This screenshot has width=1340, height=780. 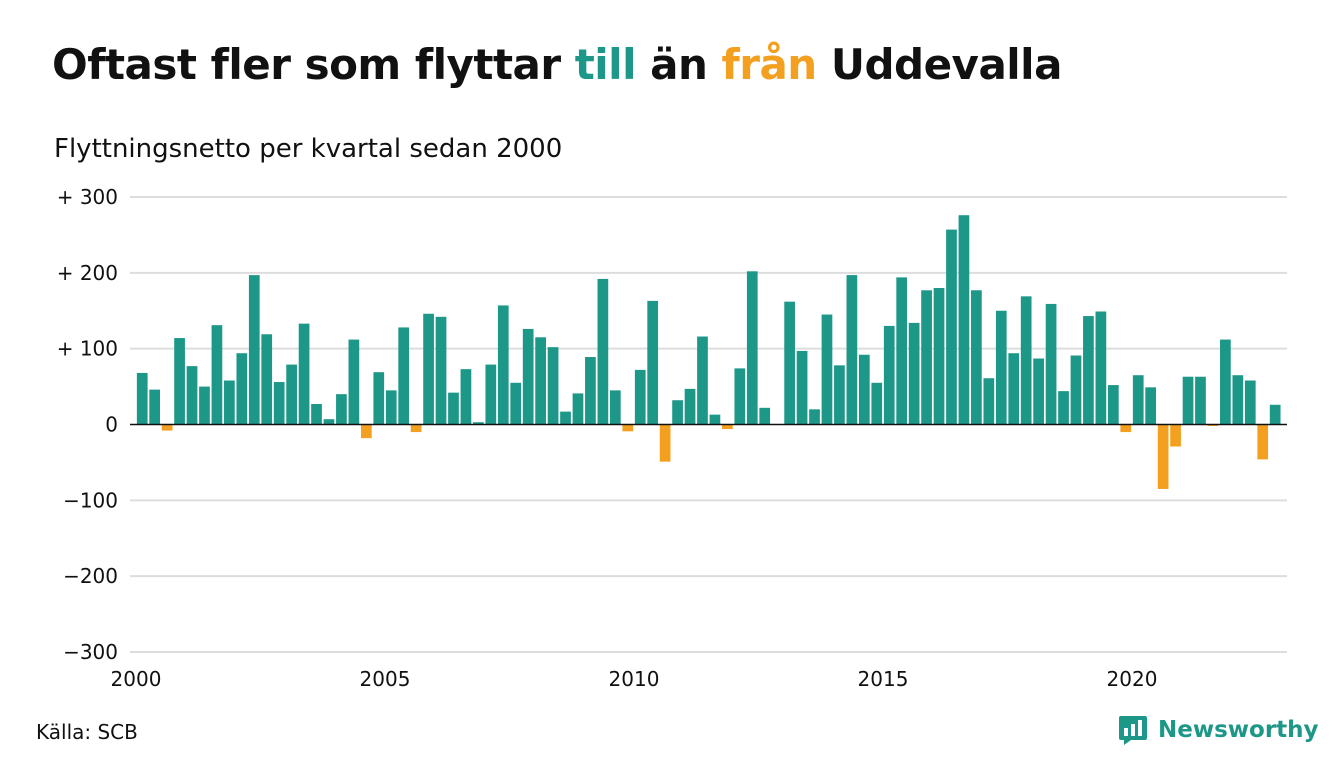 I want to click on source-note: Källa: SCB, so click(x=87, y=732).